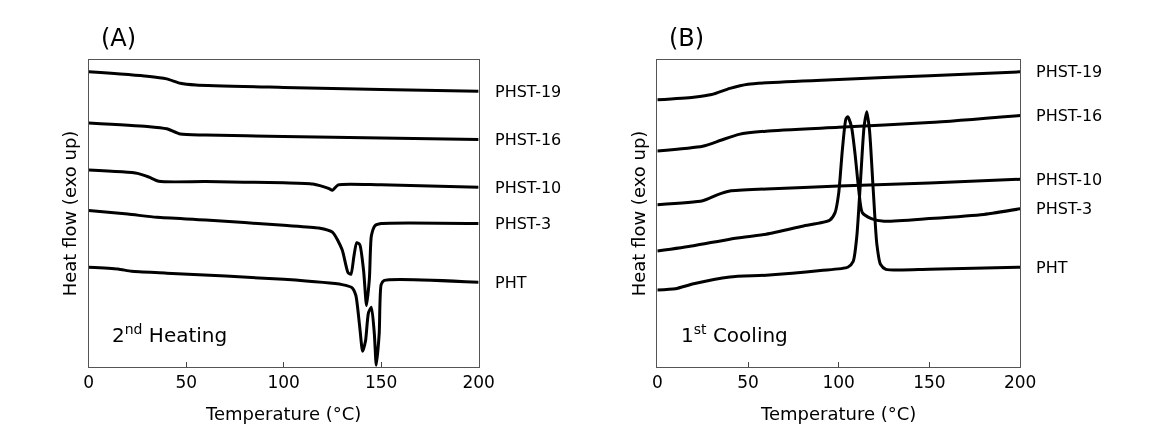 This screenshot has width=1153, height=432. What do you see at coordinates (687, 38) in the screenshot?
I see `chart-title: (B)` at bounding box center [687, 38].